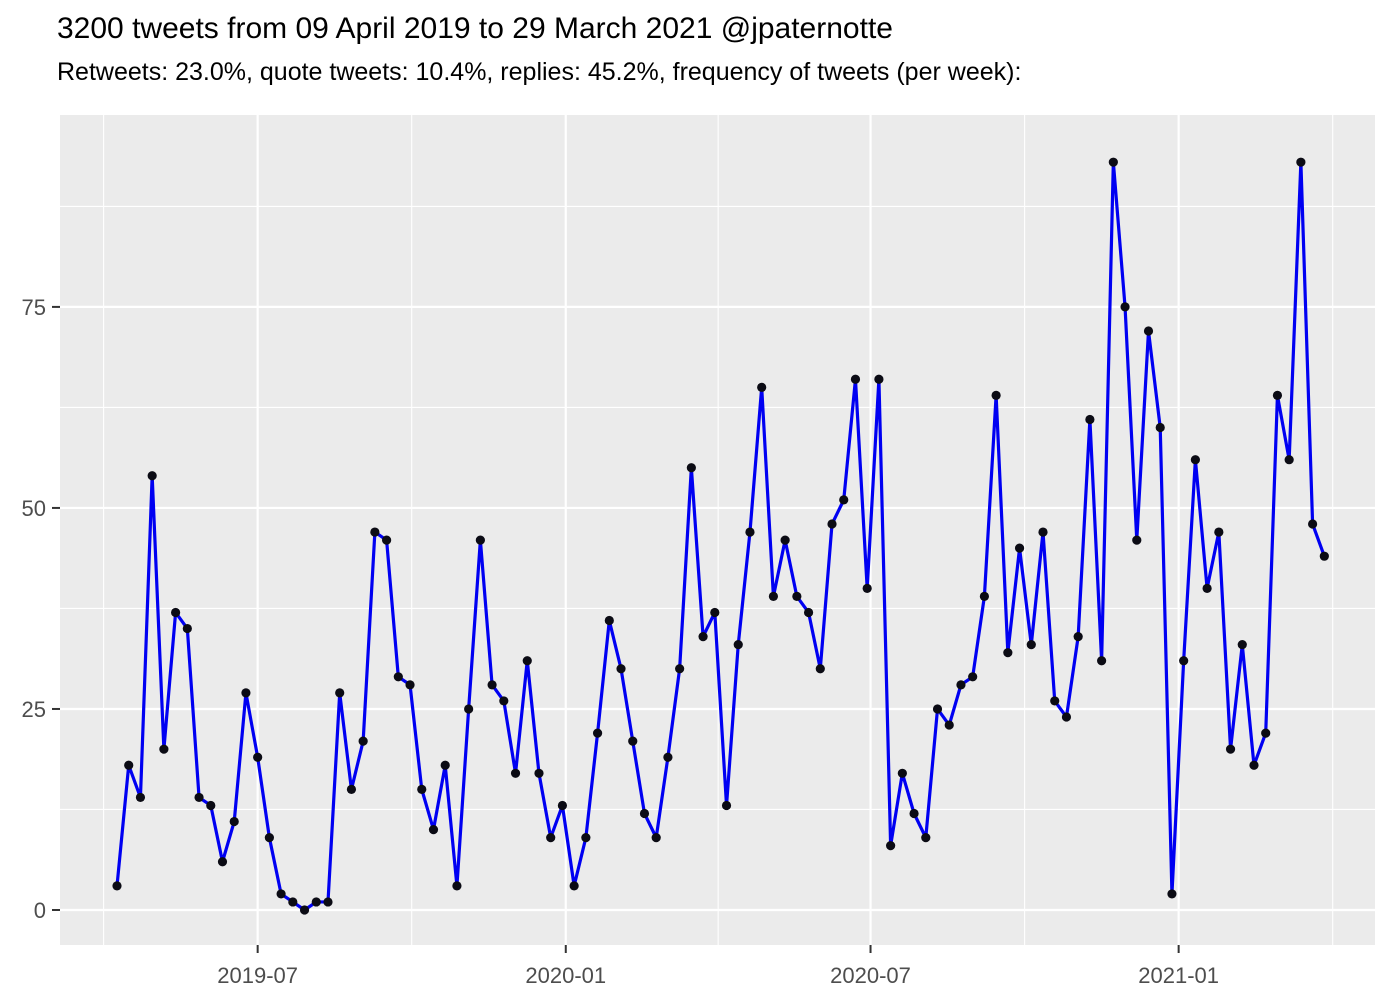  Describe the element at coordinates (34, 709) in the screenshot. I see `y-axis-label: 25` at that location.